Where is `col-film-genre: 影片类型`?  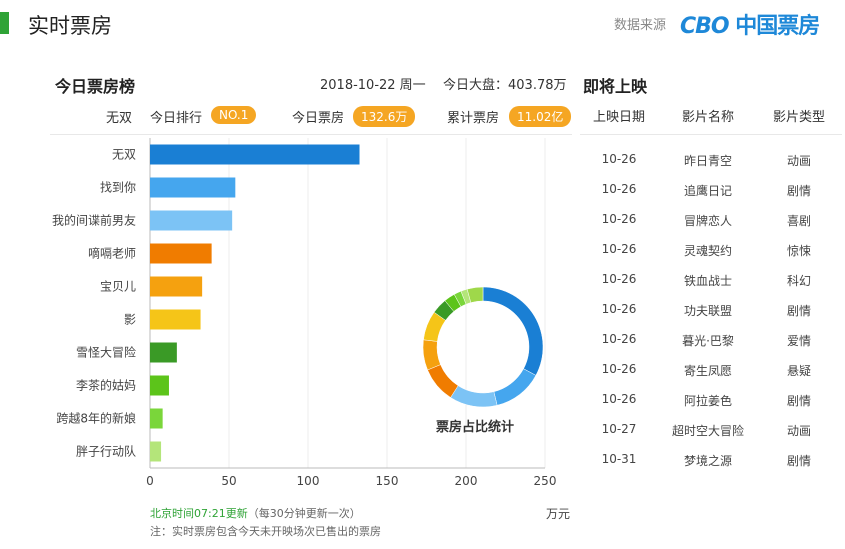
col-film-genre: 影片类型 is located at coordinates (798, 117).